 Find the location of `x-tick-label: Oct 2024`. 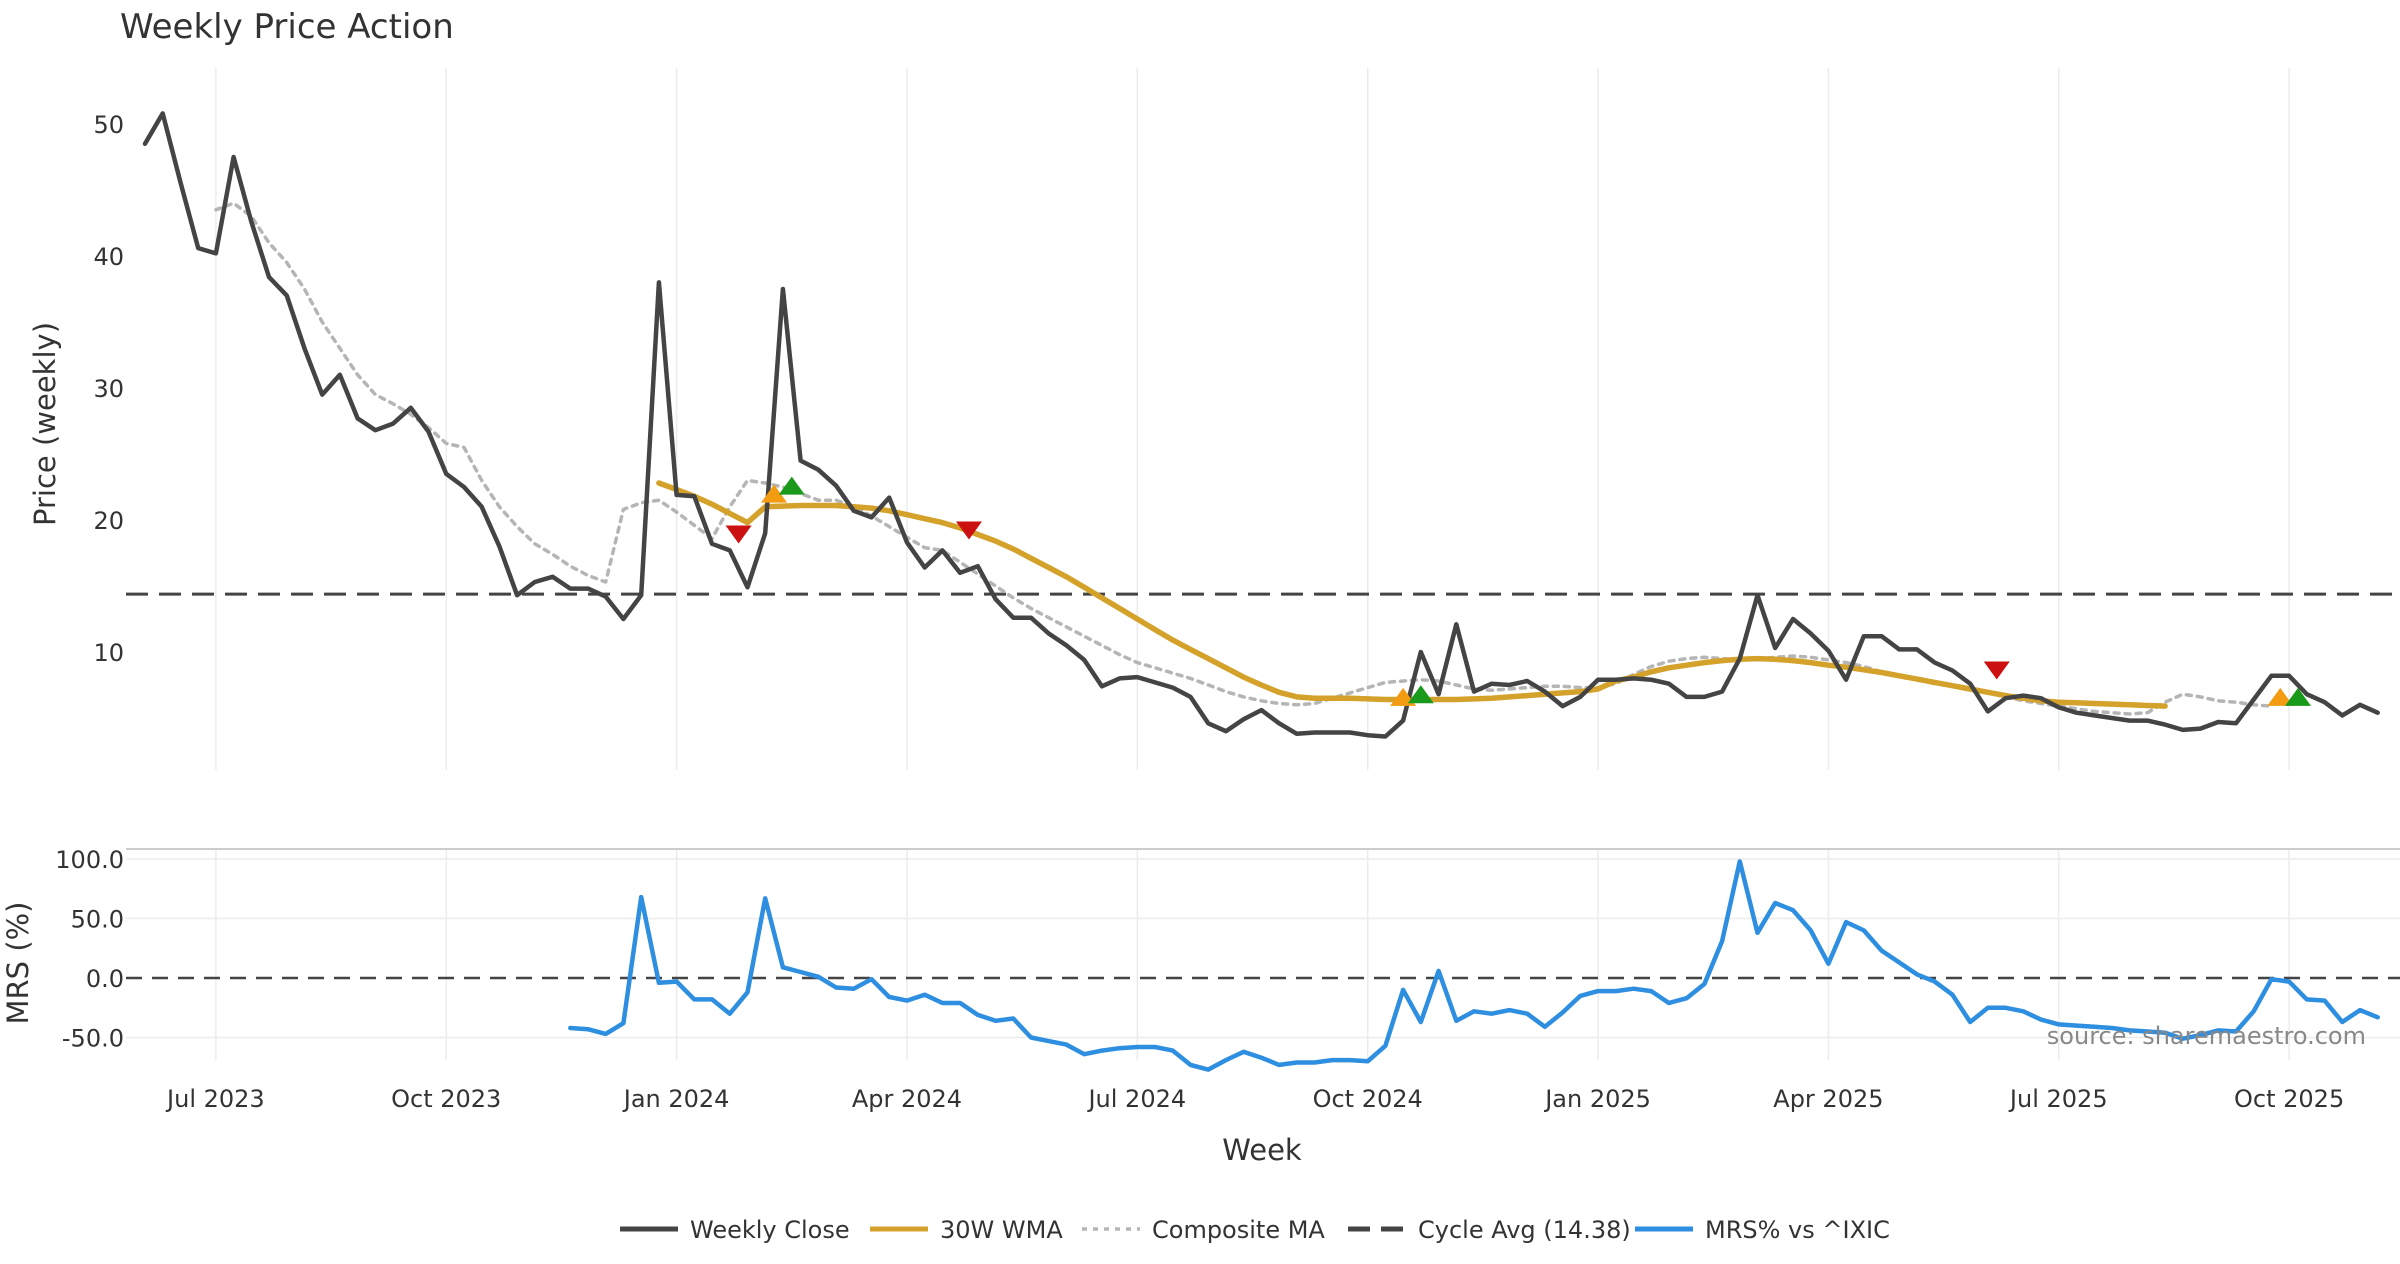

x-tick-label: Oct 2024 is located at coordinates (1368, 1099).